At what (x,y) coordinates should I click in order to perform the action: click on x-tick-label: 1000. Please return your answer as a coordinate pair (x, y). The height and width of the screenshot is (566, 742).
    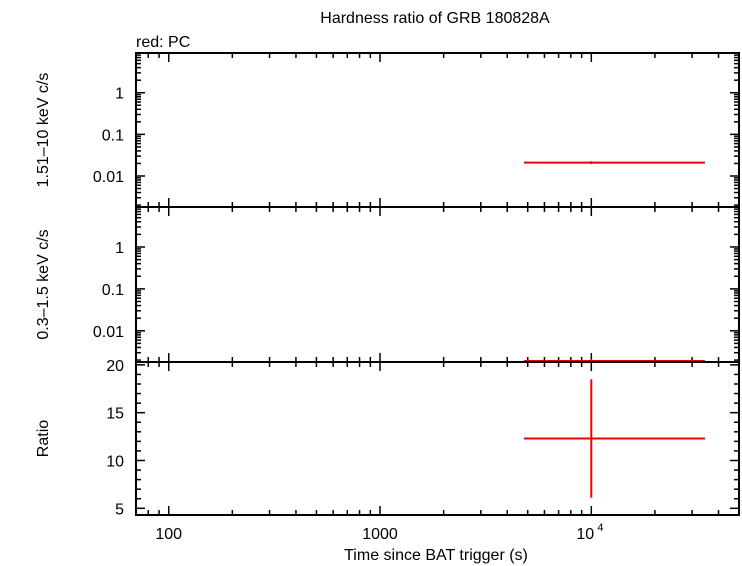
    Looking at the image, I should click on (380, 534).